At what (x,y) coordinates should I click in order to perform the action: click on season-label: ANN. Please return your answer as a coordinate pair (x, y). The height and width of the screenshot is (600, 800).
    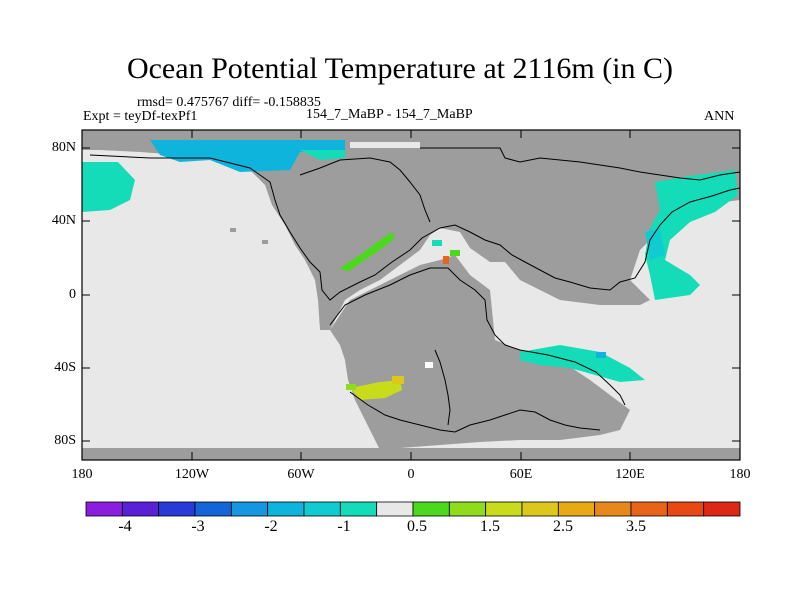
    Looking at the image, I should click on (719, 116).